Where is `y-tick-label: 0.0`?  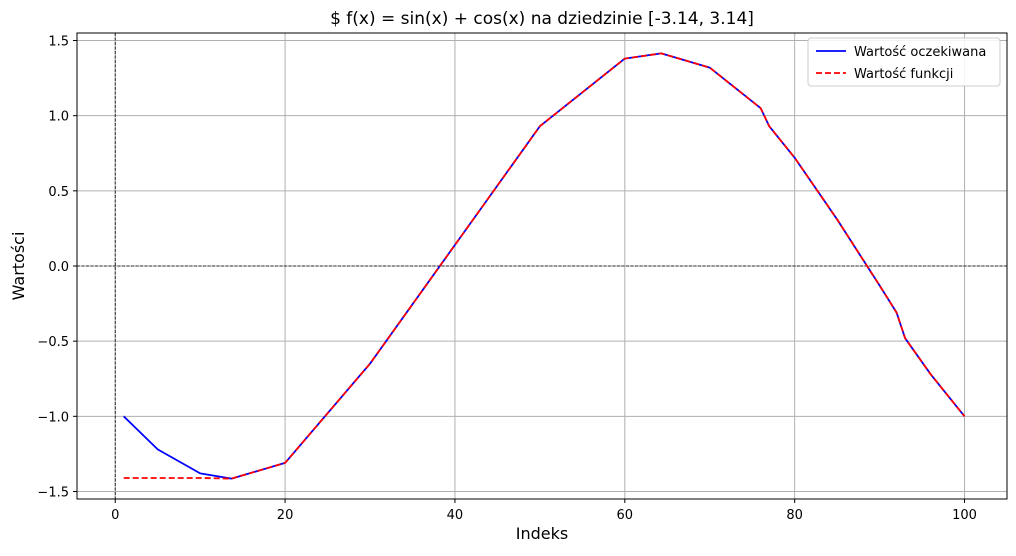 y-tick-label: 0.0 is located at coordinates (58, 267).